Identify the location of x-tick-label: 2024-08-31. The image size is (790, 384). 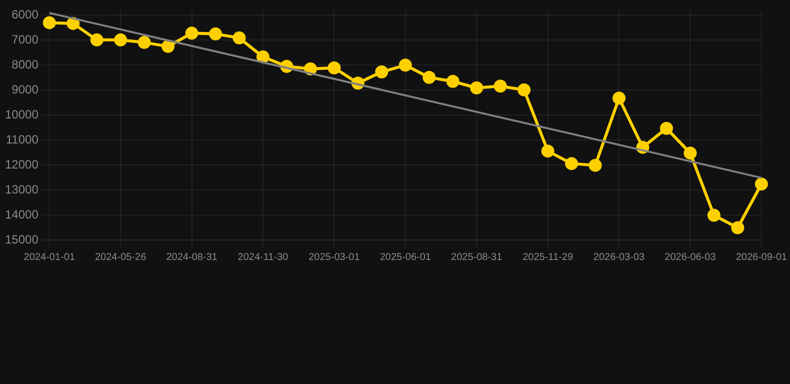
(192, 257).